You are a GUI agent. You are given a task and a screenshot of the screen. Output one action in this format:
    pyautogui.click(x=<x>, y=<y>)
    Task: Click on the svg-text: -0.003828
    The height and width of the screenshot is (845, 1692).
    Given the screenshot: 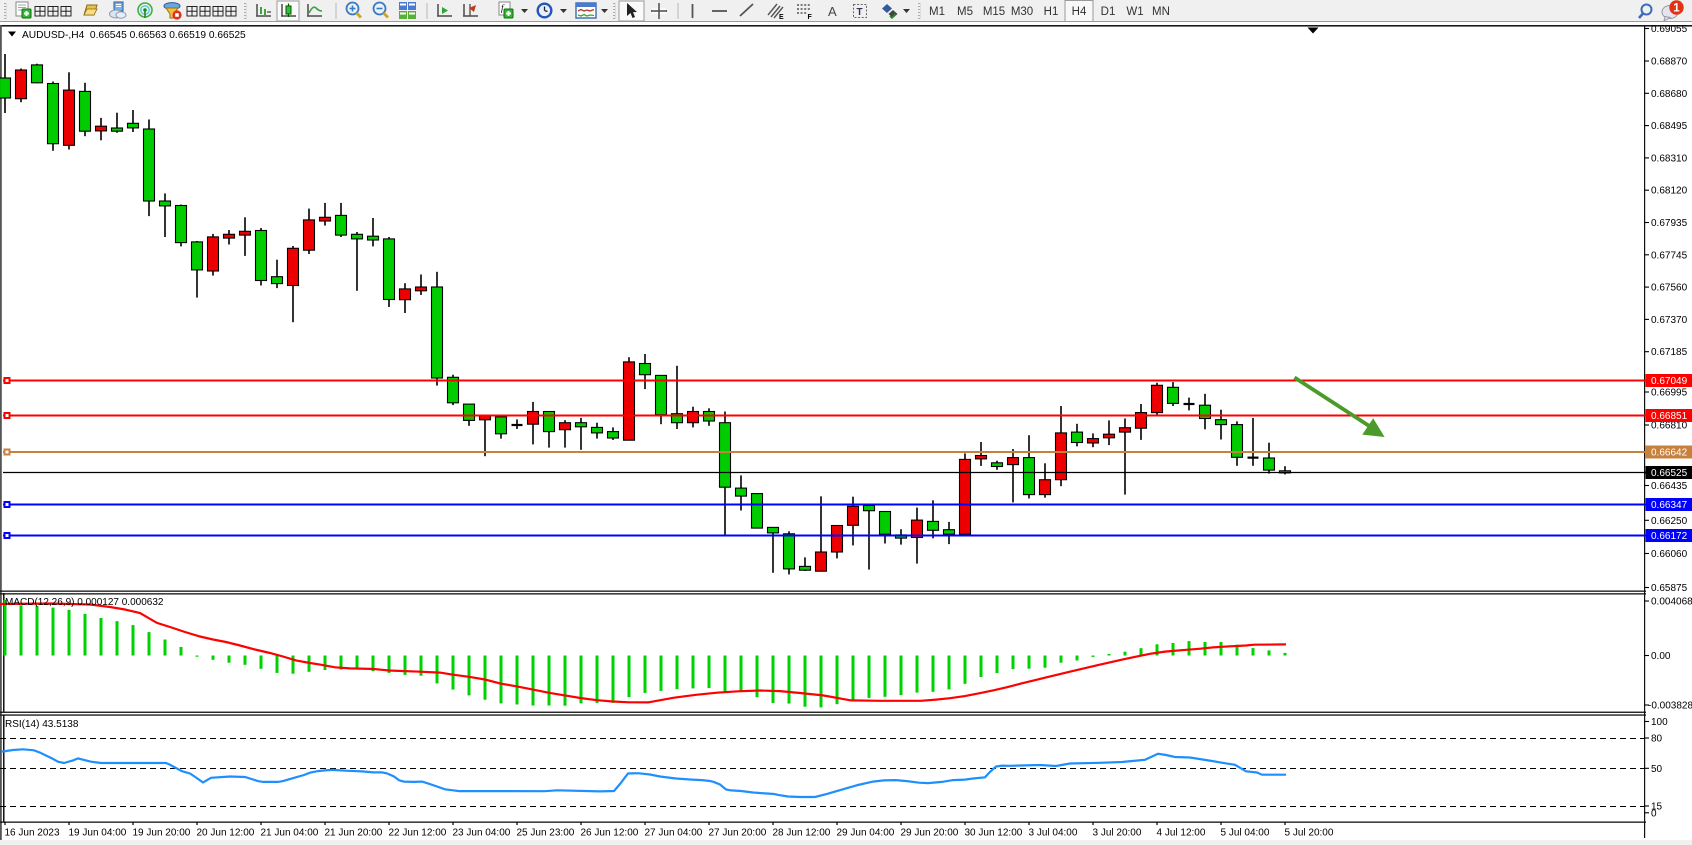 What is the action you would take?
    pyautogui.click(x=1670, y=706)
    